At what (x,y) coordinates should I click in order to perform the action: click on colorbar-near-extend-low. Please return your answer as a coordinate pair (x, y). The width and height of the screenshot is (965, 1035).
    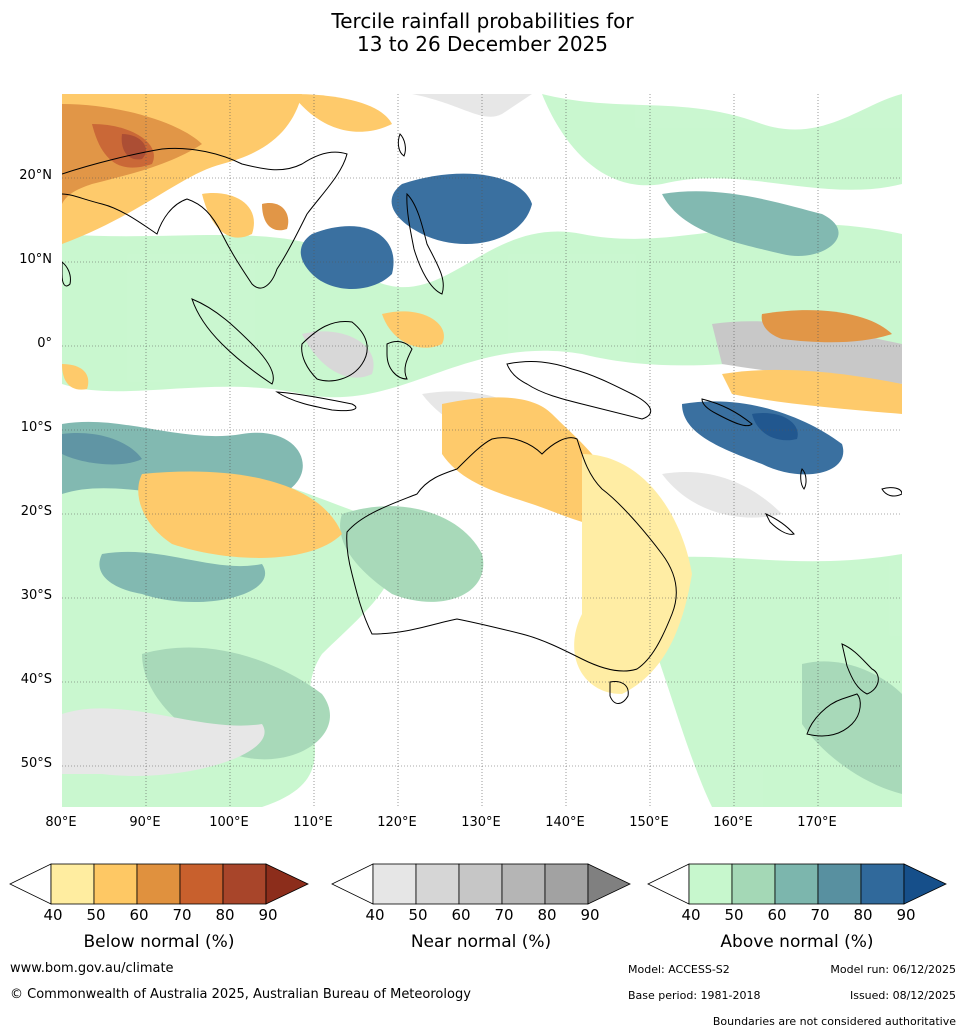
    Looking at the image, I should click on (352, 884).